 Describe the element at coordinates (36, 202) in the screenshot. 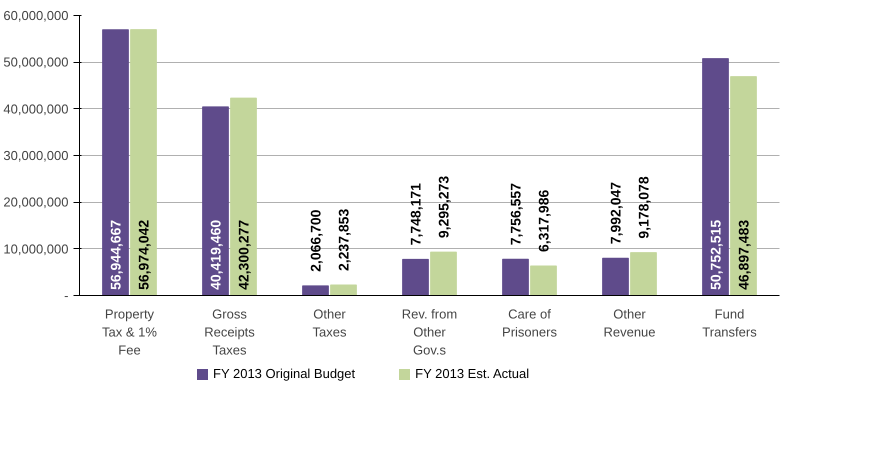

I see `y-tick-label: 20,000,000` at that location.